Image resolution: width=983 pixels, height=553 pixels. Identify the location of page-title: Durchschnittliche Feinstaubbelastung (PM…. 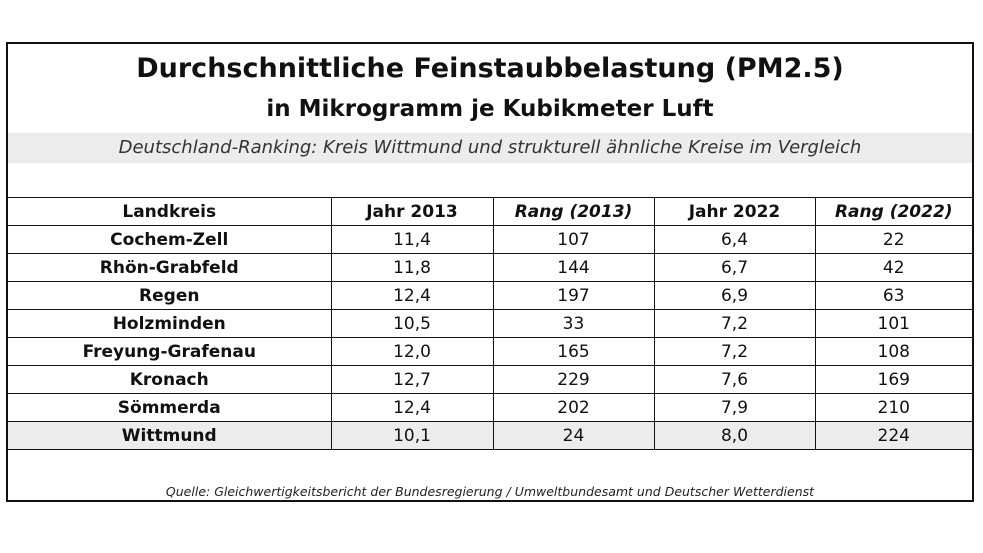
(490, 68).